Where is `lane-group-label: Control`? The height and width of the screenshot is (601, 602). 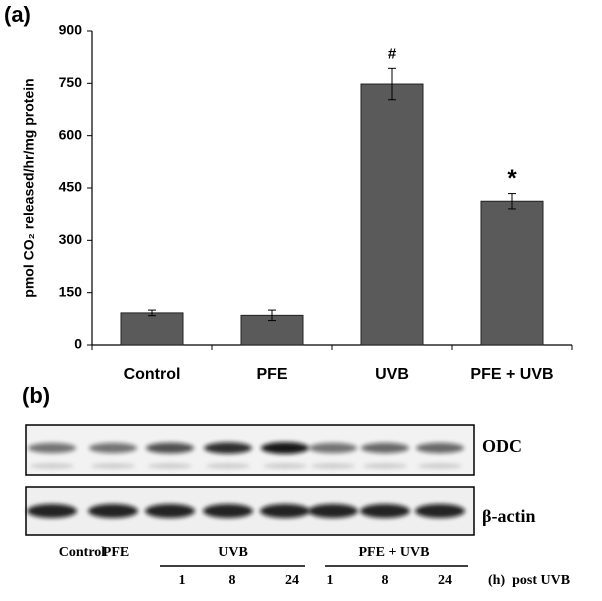
lane-group-label: Control is located at coordinates (82, 552).